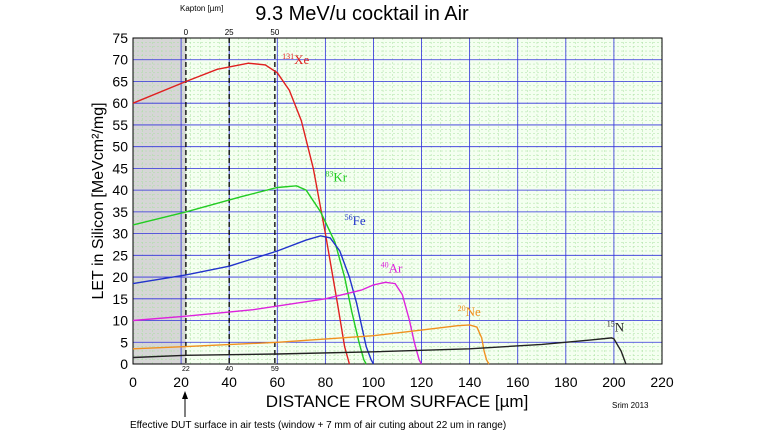 The height and width of the screenshot is (432, 768). Describe the element at coordinates (462, 308) in the screenshot. I see `series-mass-number: 20` at that location.